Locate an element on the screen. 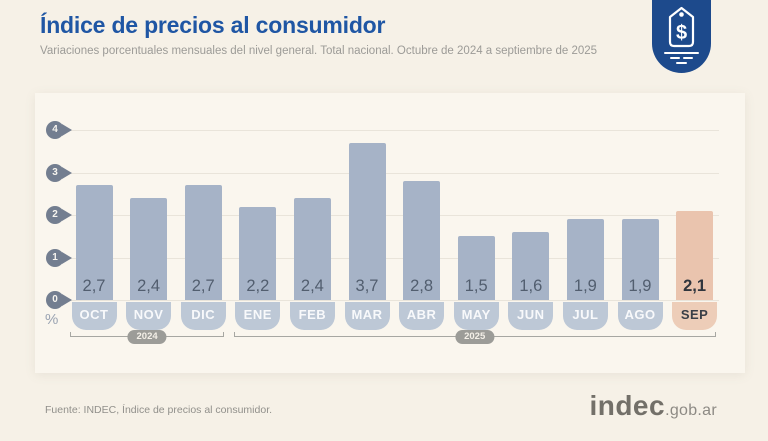 Image resolution: width=768 pixels, height=441 pixels. bar-dic is located at coordinates (203, 242).